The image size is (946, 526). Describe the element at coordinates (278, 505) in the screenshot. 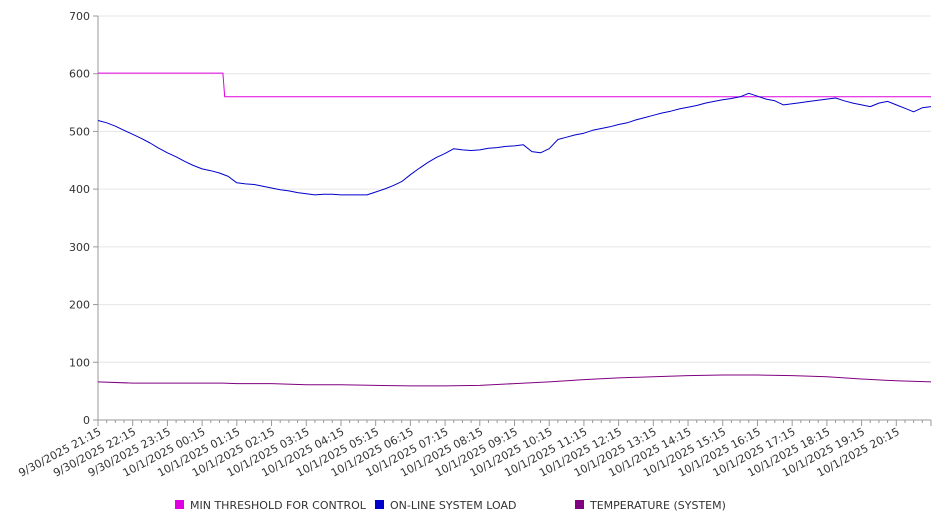

I see `legend-label: MIN THRESHOLD FOR CONTROL` at that location.